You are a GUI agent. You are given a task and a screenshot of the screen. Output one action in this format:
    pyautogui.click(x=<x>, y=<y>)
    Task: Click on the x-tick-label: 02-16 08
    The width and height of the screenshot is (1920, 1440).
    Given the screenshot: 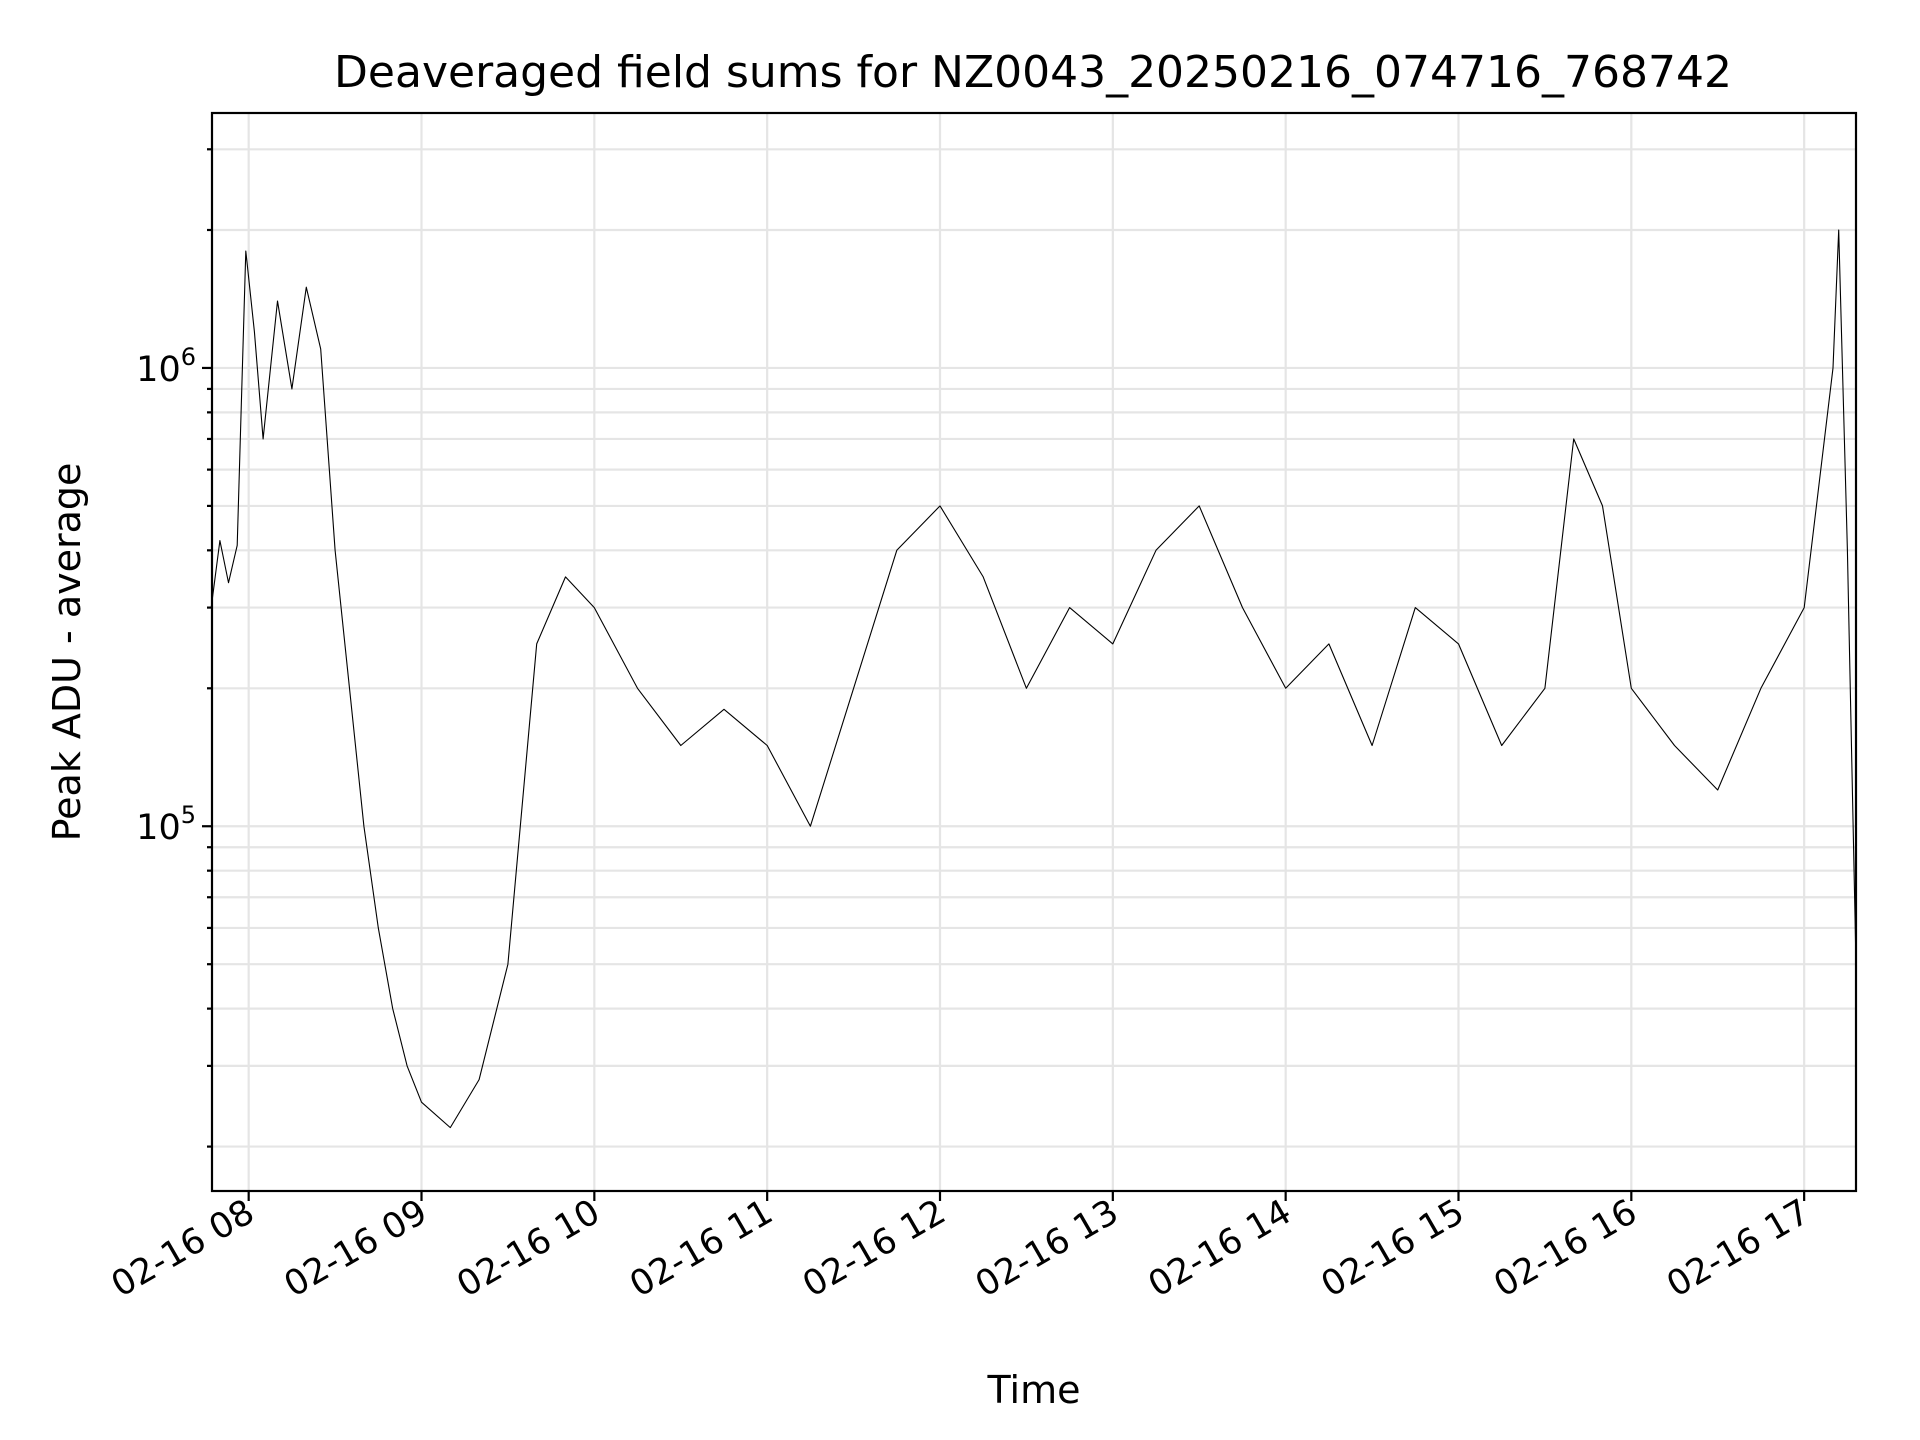 What is the action you would take?
    pyautogui.click(x=183, y=1248)
    